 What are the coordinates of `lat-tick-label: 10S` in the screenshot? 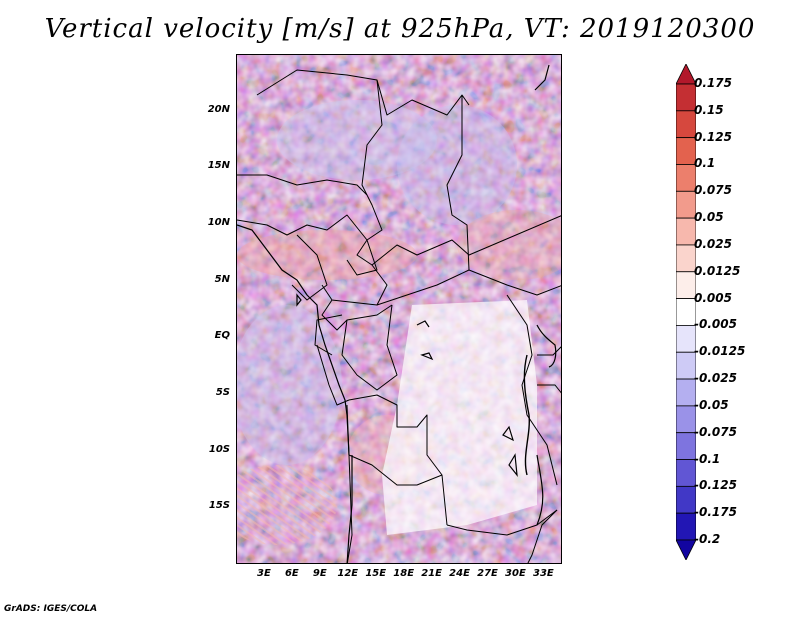 It's located at (219, 449).